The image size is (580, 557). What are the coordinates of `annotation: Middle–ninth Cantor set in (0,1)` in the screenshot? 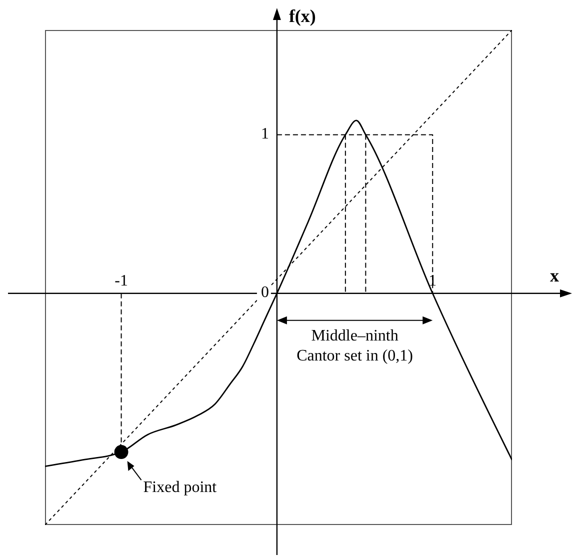 It's located at (354, 345).